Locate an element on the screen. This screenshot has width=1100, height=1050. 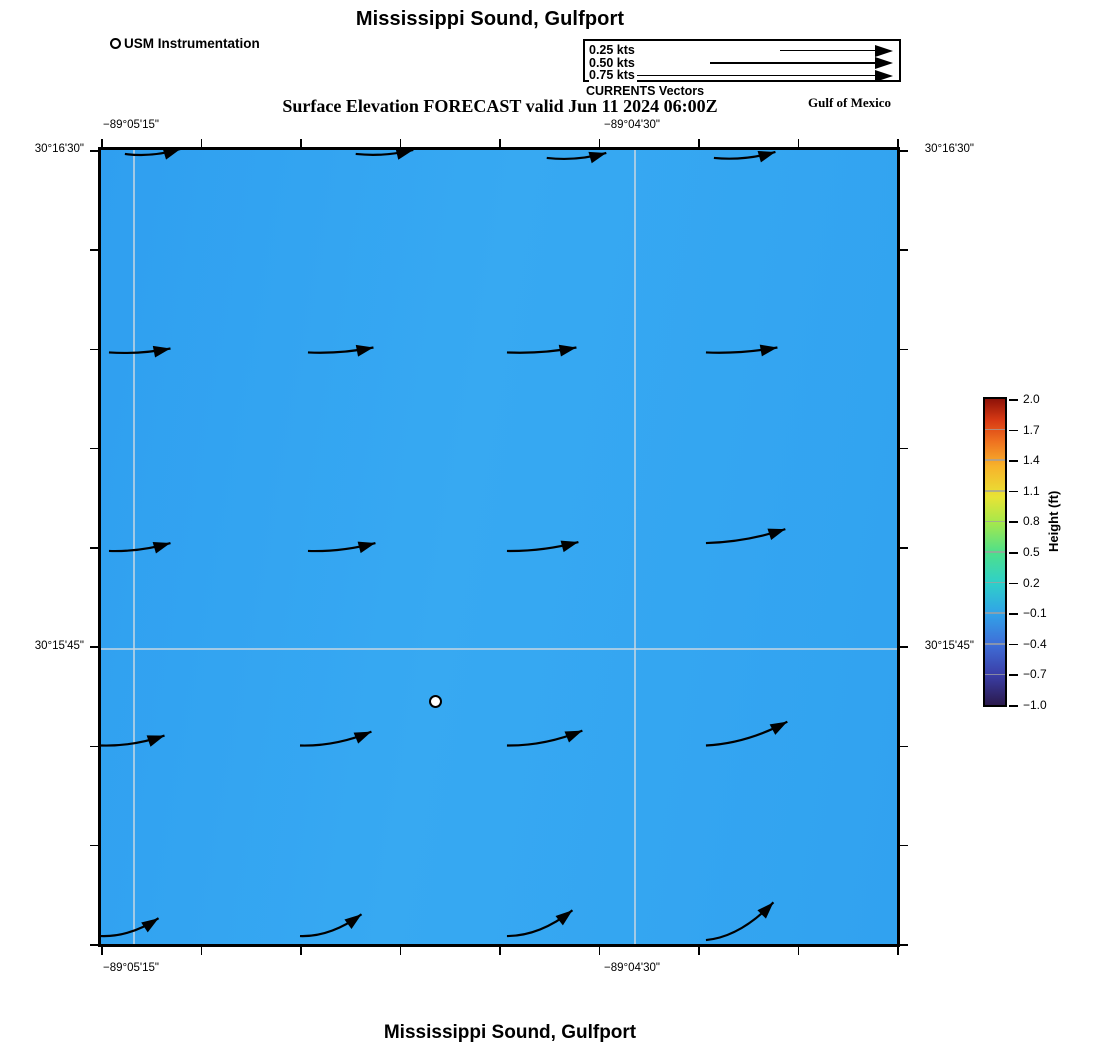
currents-vector-legend: 0.25 kts 0.50 kts 0.75 kts is located at coordinates (742, 60).